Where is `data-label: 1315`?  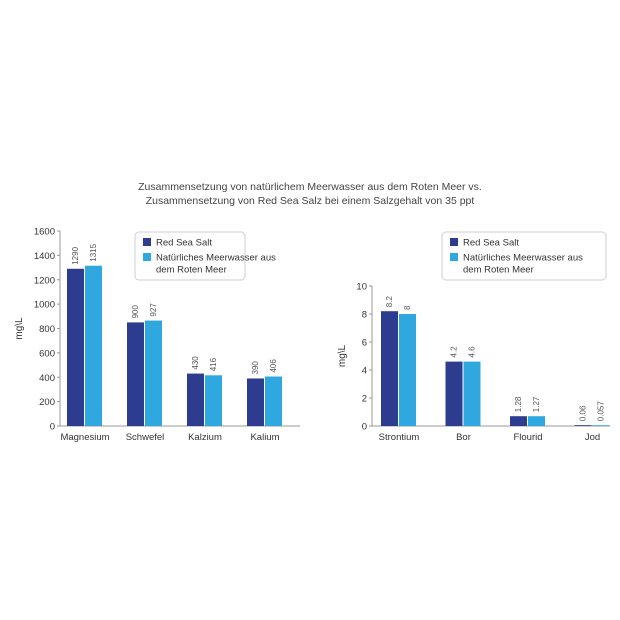
data-label: 1315 is located at coordinates (93, 252).